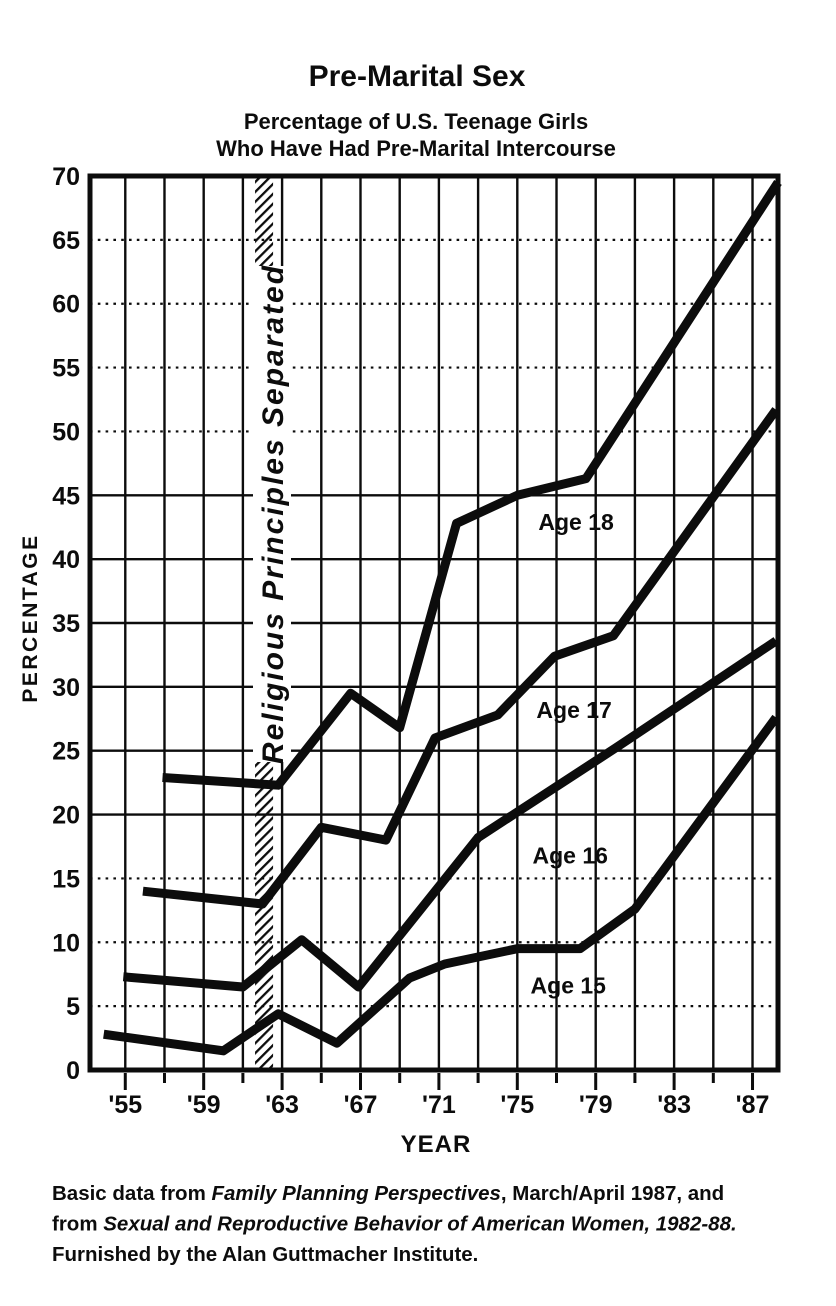 This screenshot has width=836, height=1306. What do you see at coordinates (66, 943) in the screenshot?
I see `y-tick-label: 10` at bounding box center [66, 943].